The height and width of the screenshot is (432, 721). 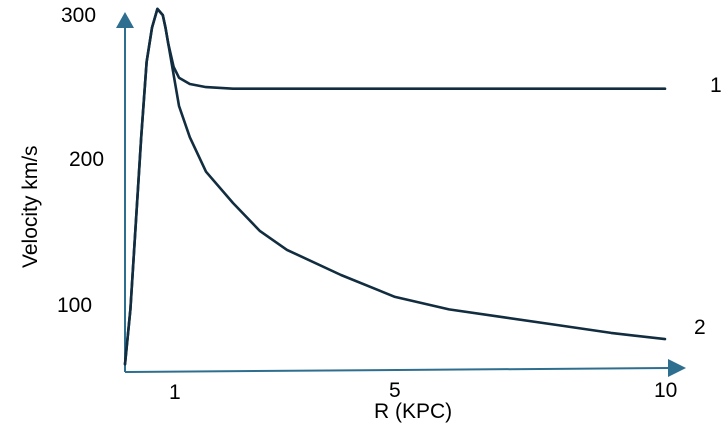 What do you see at coordinates (175, 392) in the screenshot?
I see `x-tick-label-1: 1` at bounding box center [175, 392].